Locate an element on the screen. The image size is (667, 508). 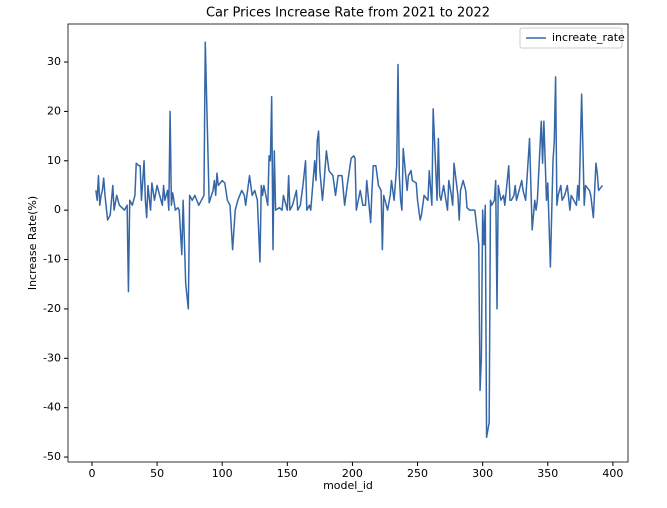
legend-label: increate_rate is located at coordinates (588, 37).